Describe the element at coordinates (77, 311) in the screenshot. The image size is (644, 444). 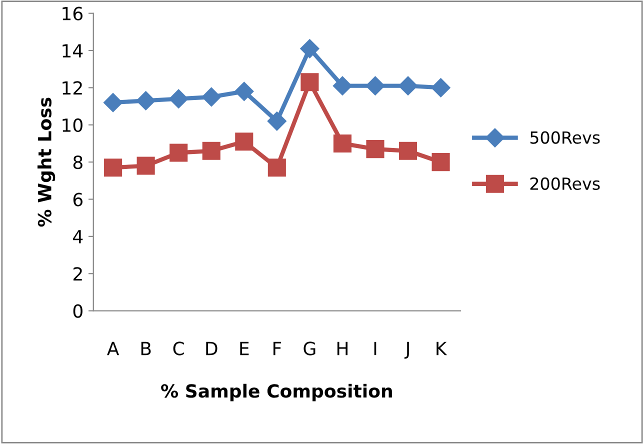
I see `y-tick-label: 0` at that location.